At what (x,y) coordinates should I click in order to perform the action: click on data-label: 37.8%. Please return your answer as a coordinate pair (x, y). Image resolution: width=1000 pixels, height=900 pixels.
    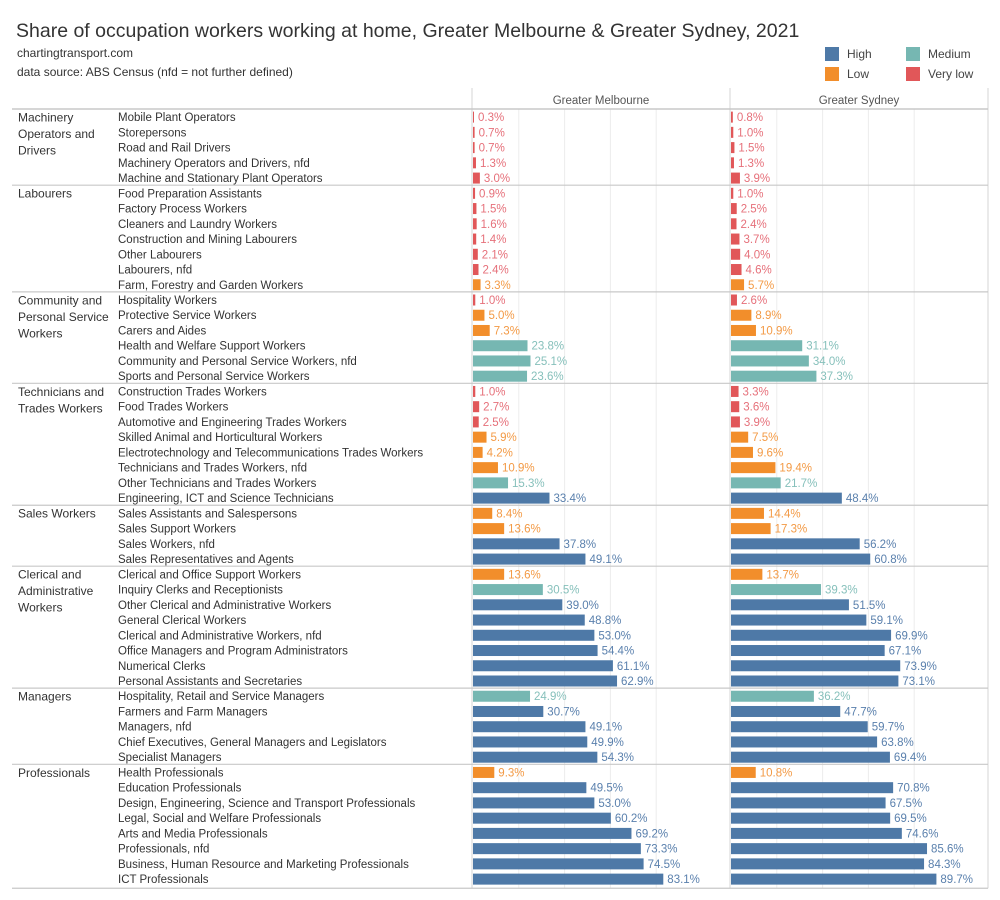
    Looking at the image, I should click on (580, 545).